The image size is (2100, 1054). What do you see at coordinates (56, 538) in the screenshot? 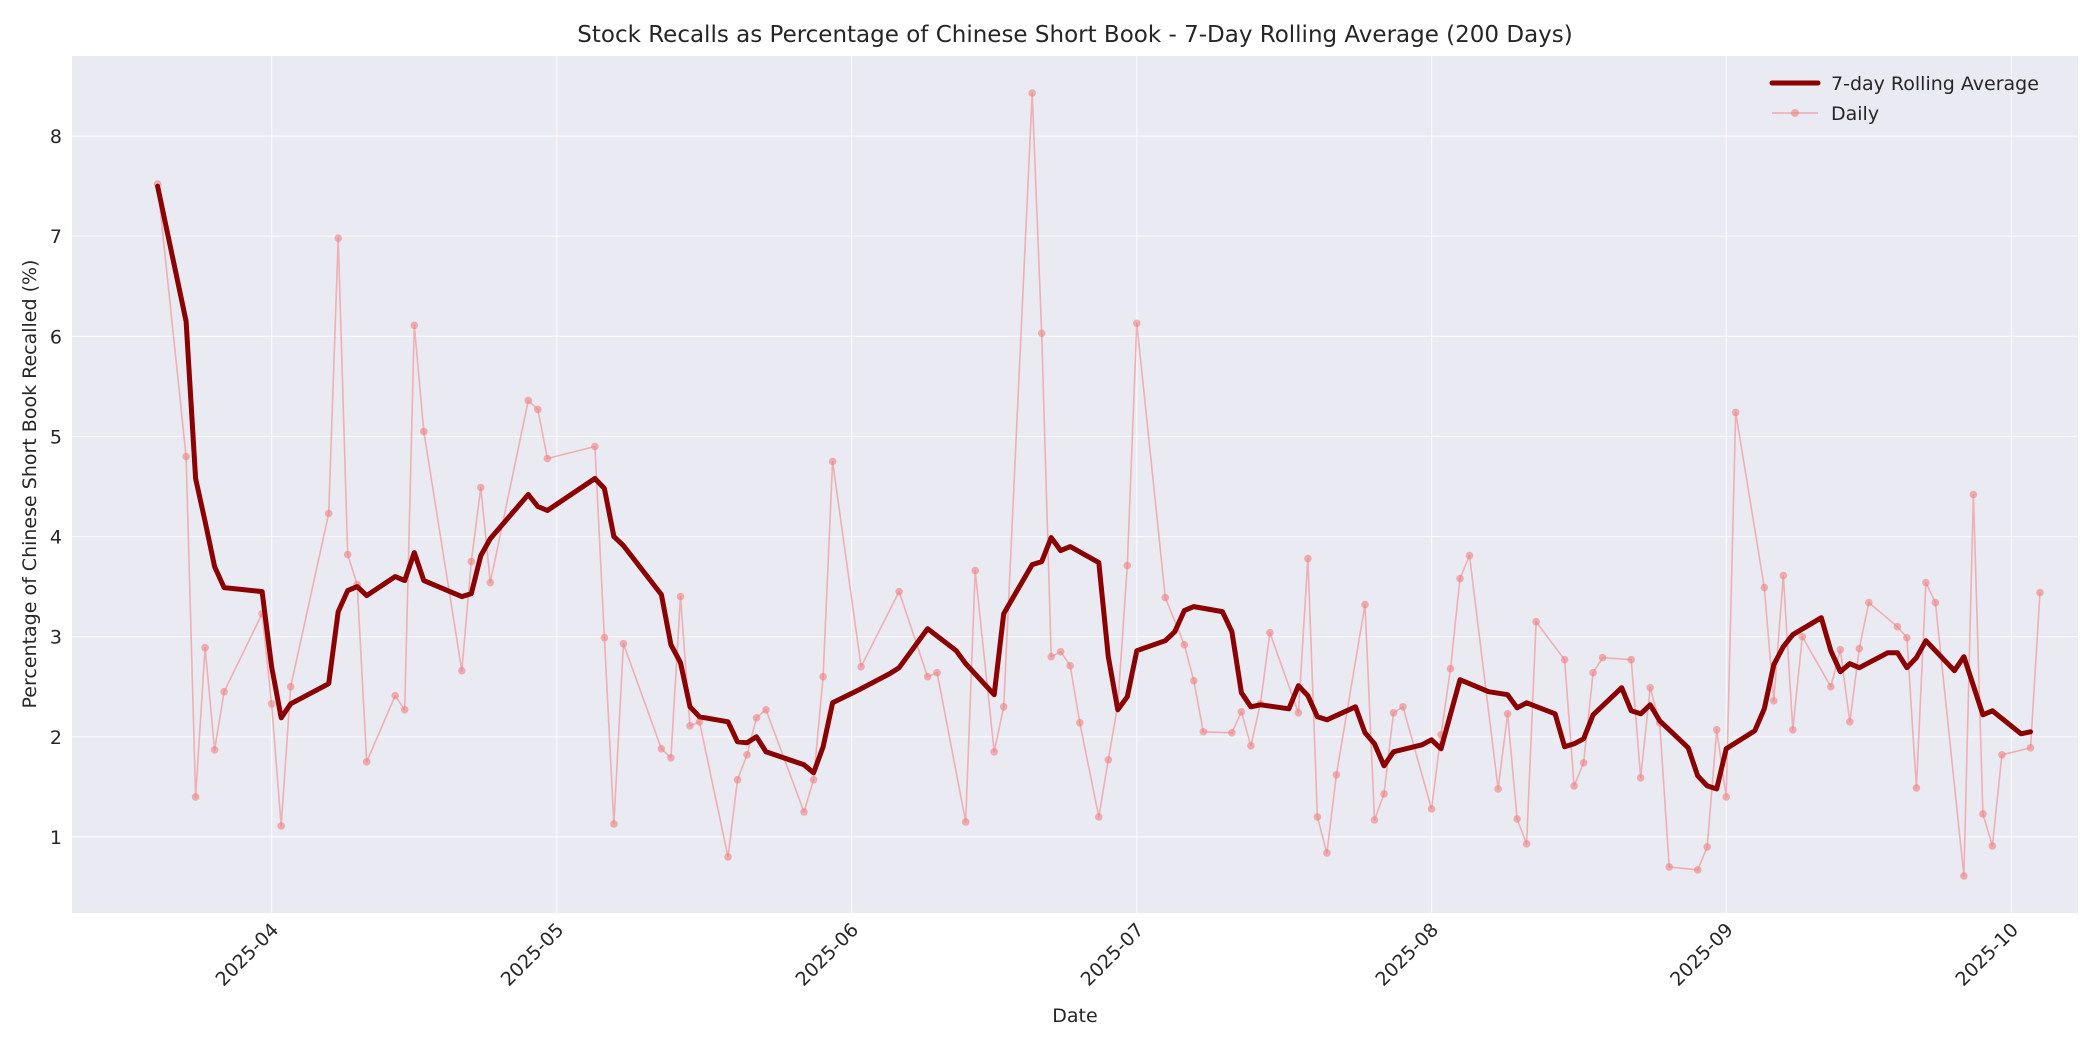
I see `y-tick-label: 4` at bounding box center [56, 538].